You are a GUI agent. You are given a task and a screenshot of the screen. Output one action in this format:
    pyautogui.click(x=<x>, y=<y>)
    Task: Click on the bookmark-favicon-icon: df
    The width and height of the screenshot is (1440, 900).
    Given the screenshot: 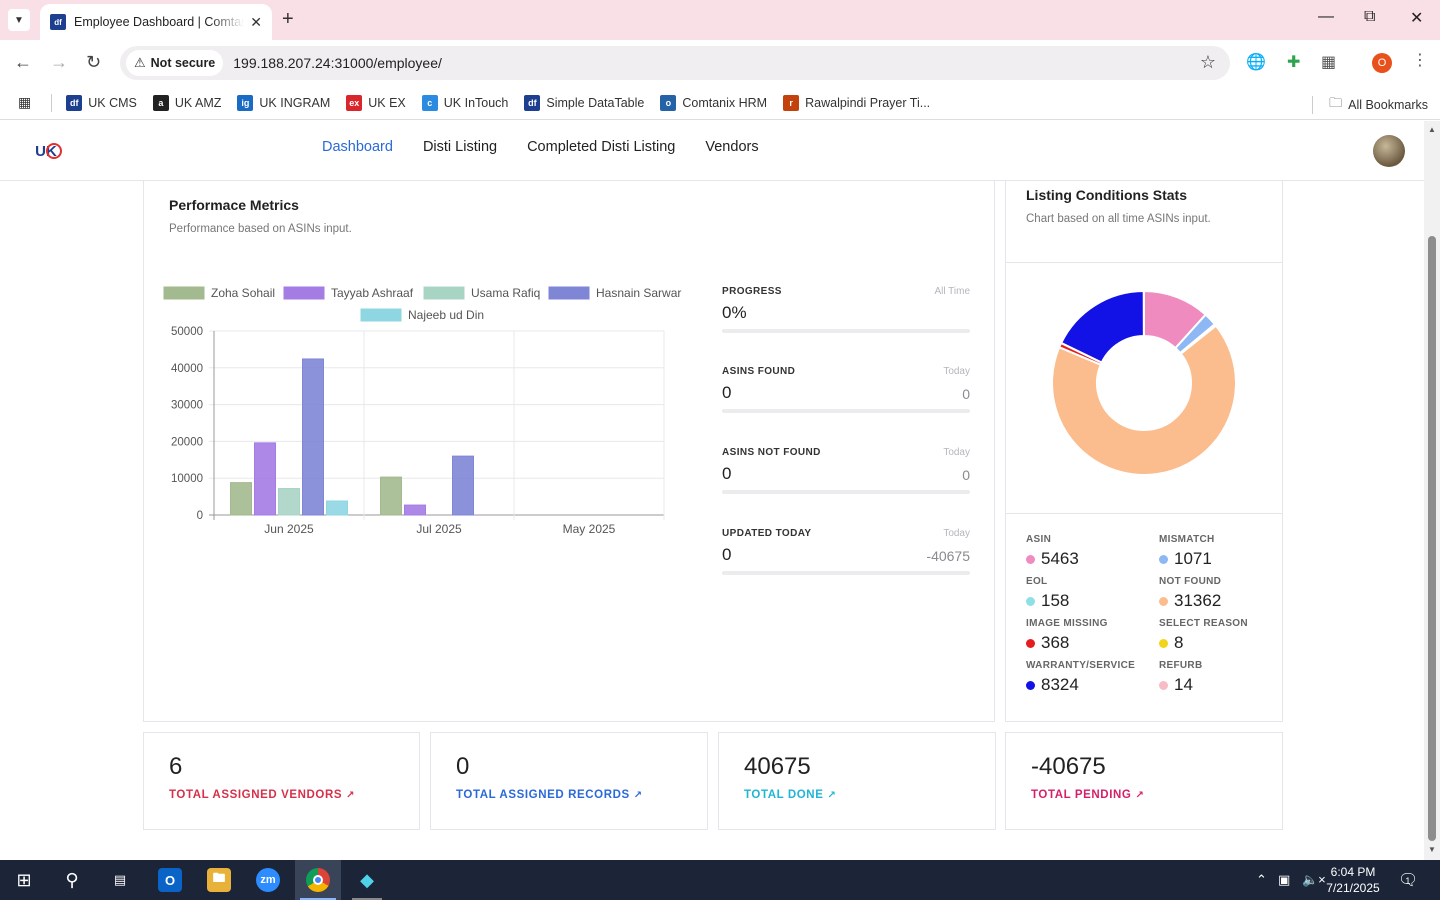 What is the action you would take?
    pyautogui.click(x=532, y=102)
    